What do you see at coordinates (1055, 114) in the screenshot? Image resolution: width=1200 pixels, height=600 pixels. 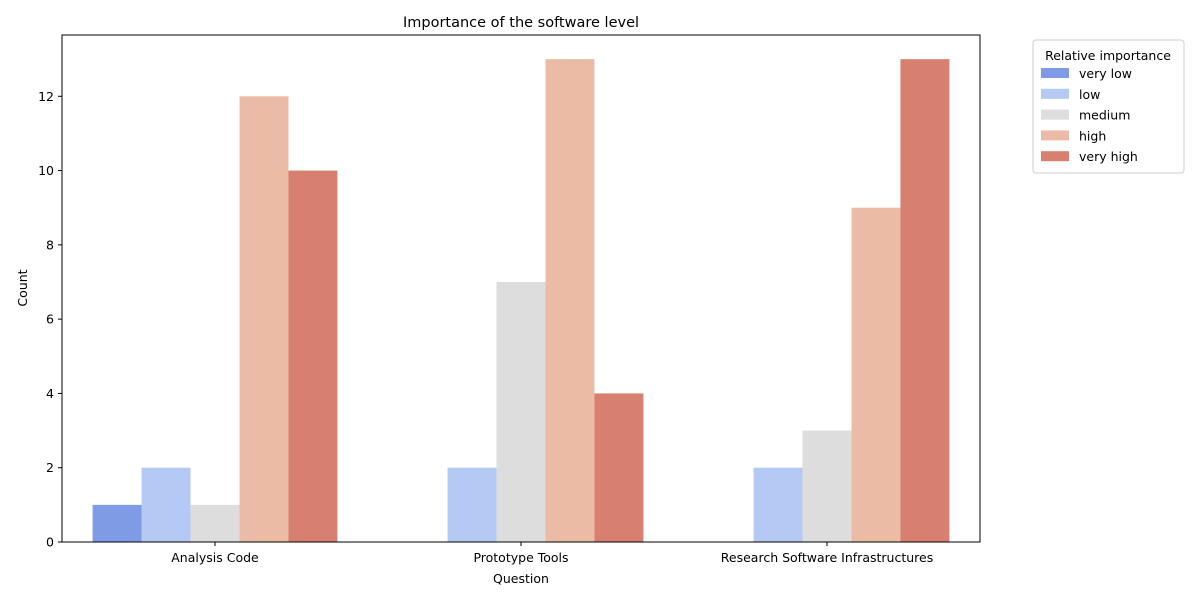 I see `legend-swatch-medium` at bounding box center [1055, 114].